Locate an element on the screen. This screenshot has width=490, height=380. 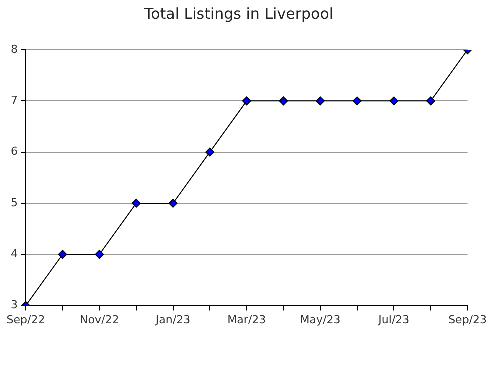
x-tick-label: Jul/23 is located at coordinates (394, 319).